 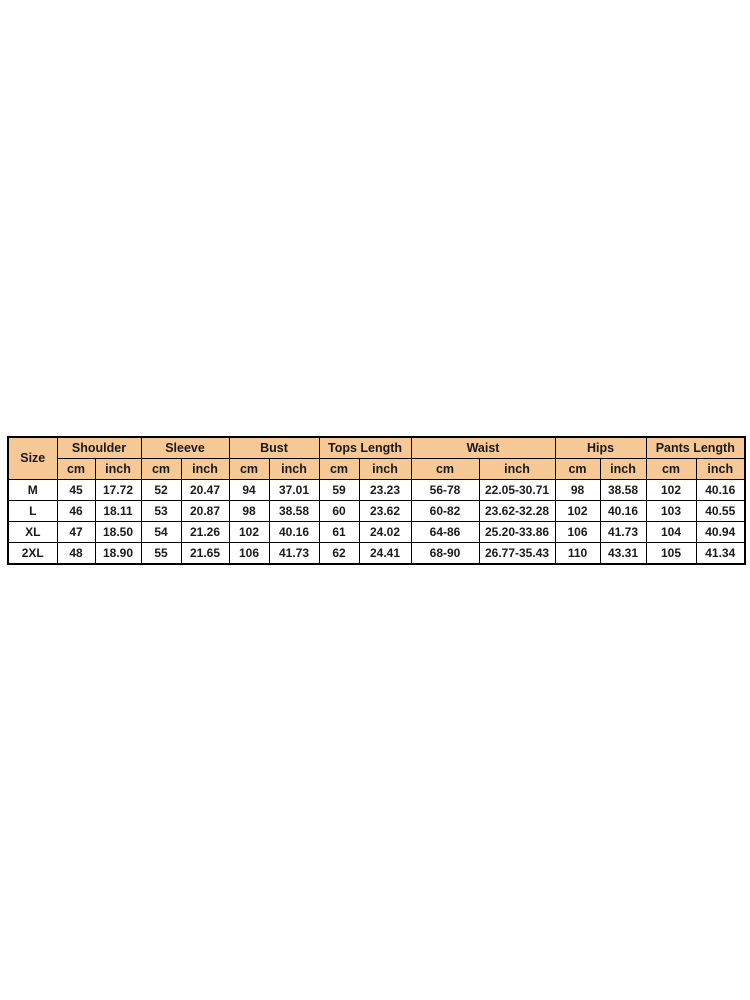 What do you see at coordinates (577, 469) in the screenshot?
I see `unit-header-hips-cm: cm` at bounding box center [577, 469].